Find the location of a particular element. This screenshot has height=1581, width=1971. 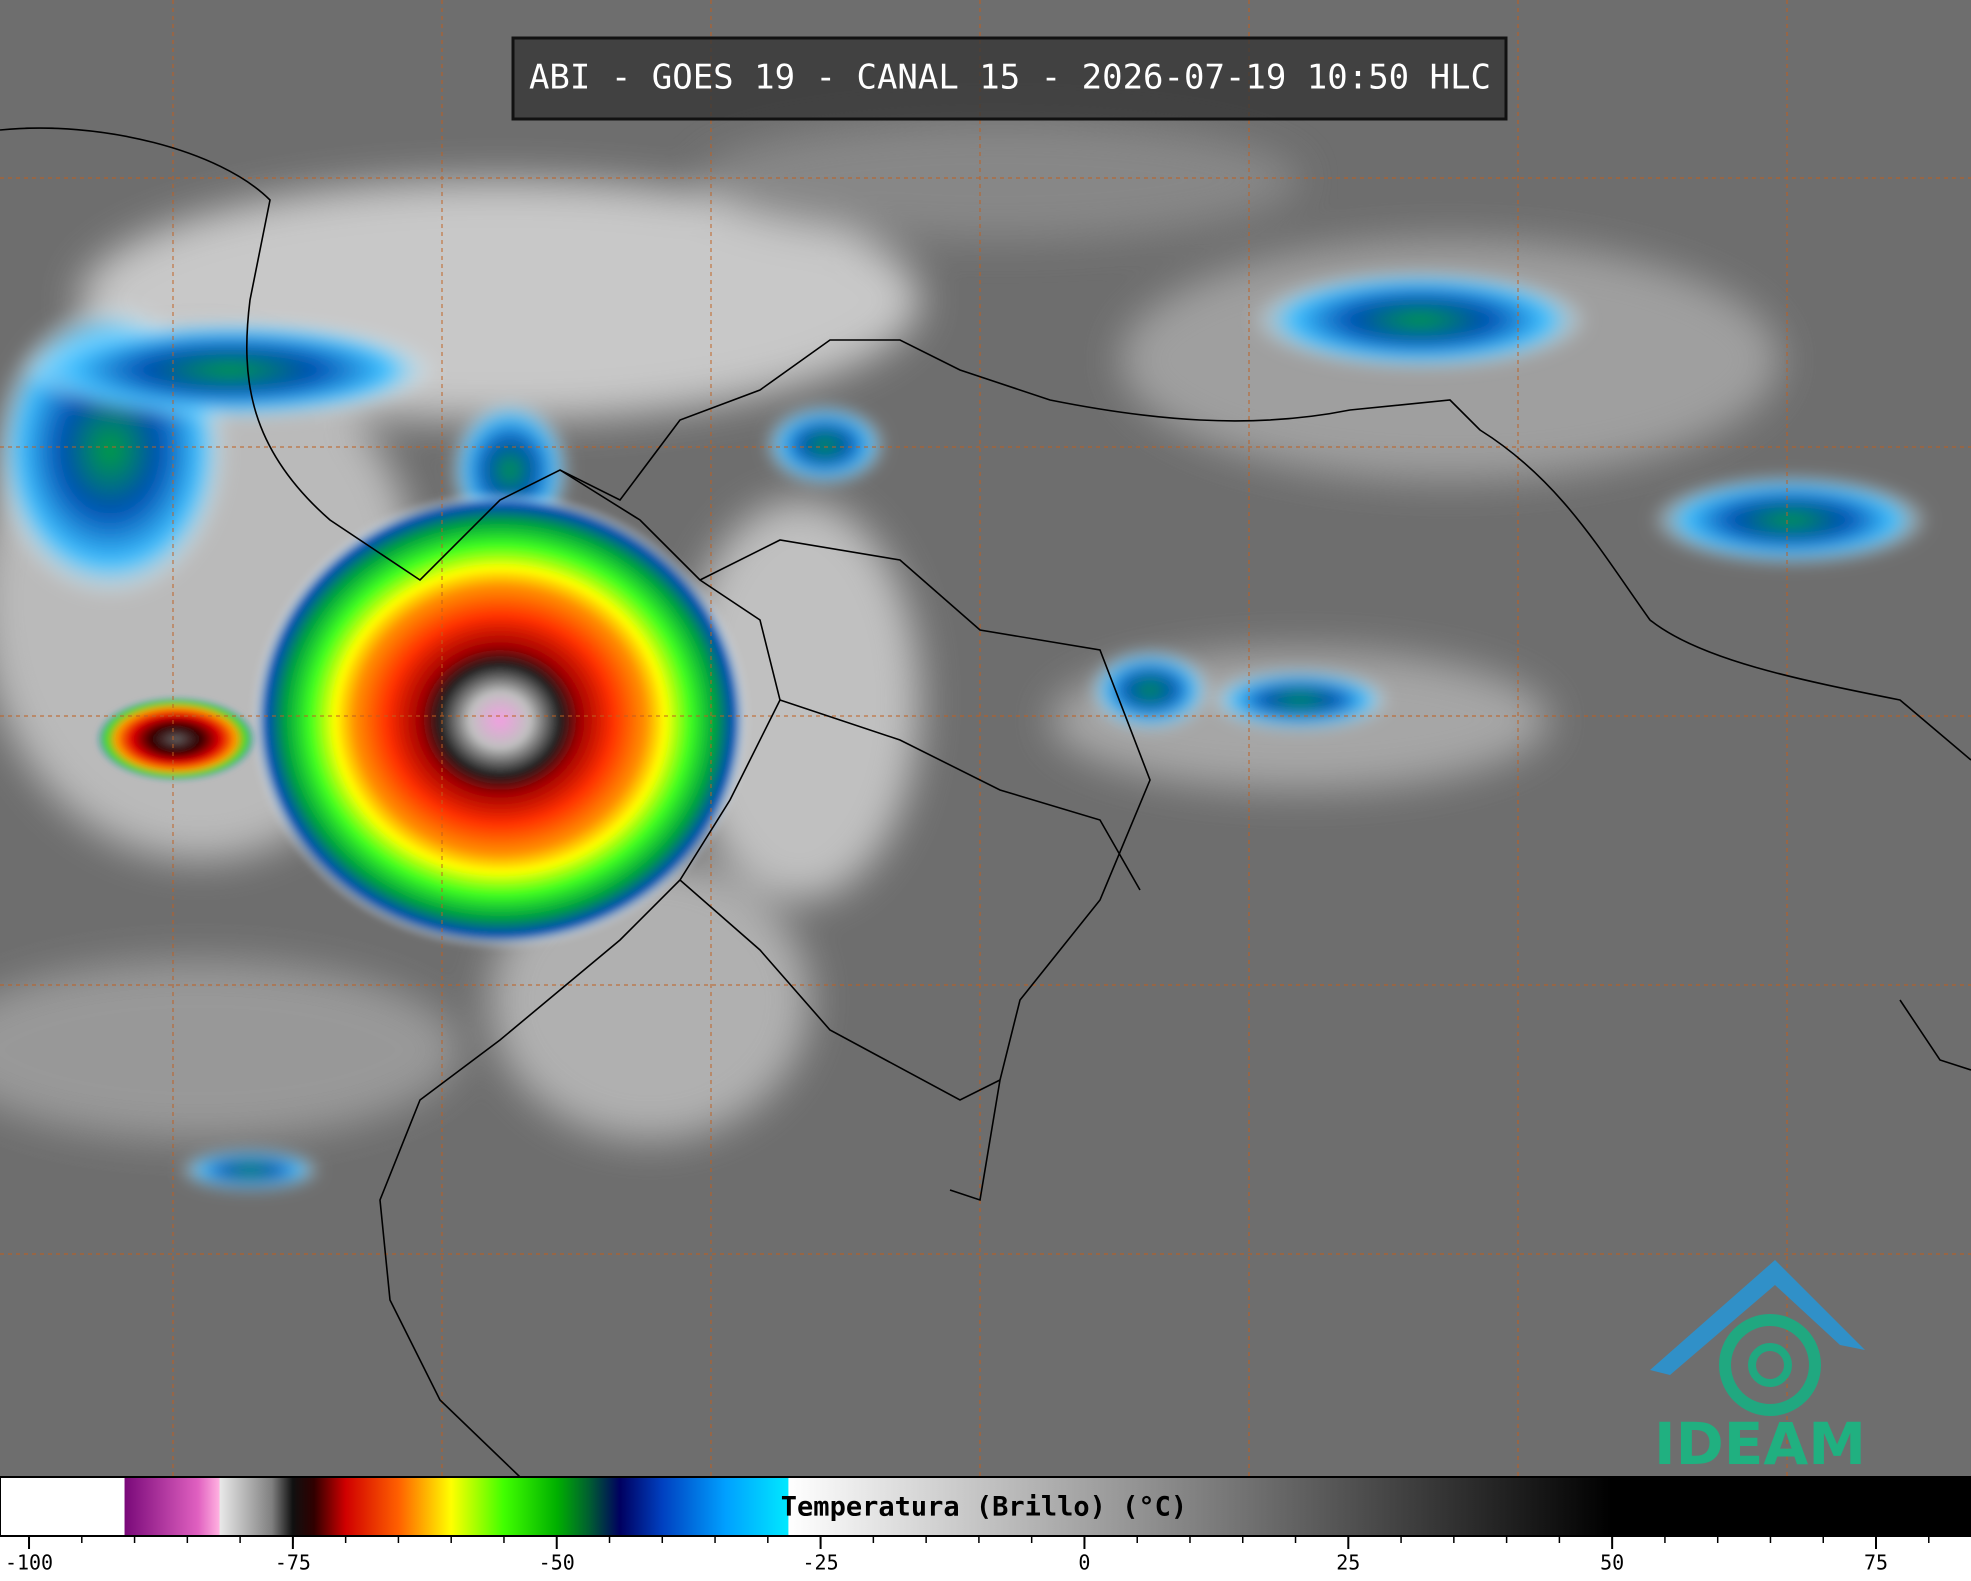

small-storm is located at coordinates (176, 739).